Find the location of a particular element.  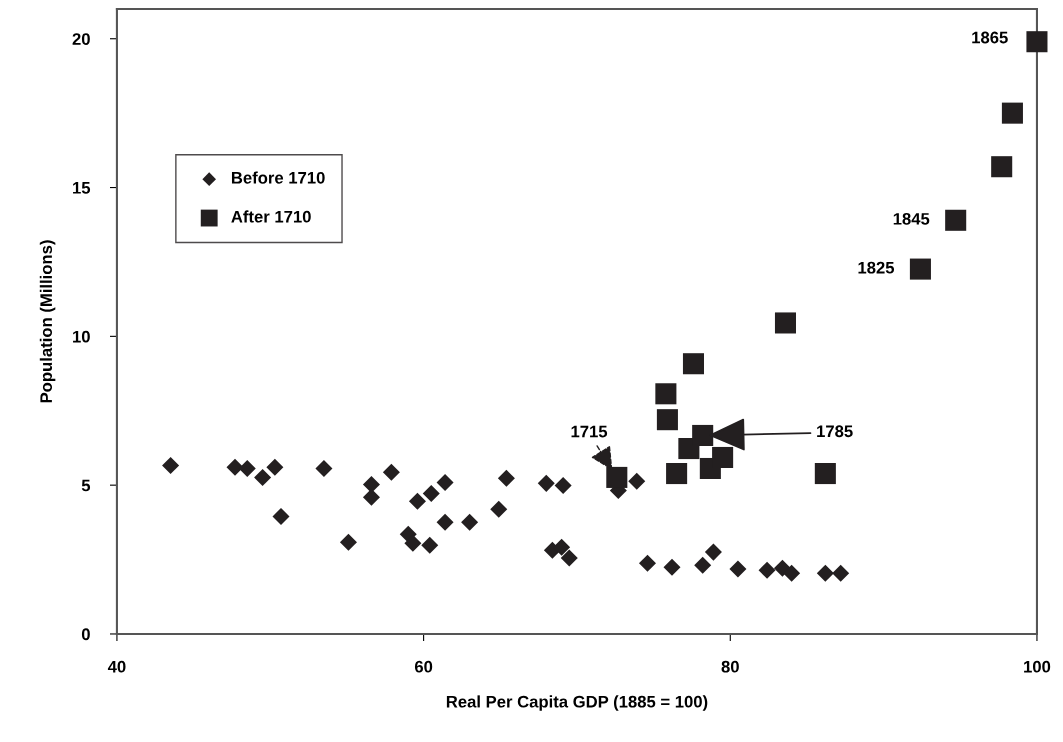

y-tick-label: 10 is located at coordinates (81, 336).